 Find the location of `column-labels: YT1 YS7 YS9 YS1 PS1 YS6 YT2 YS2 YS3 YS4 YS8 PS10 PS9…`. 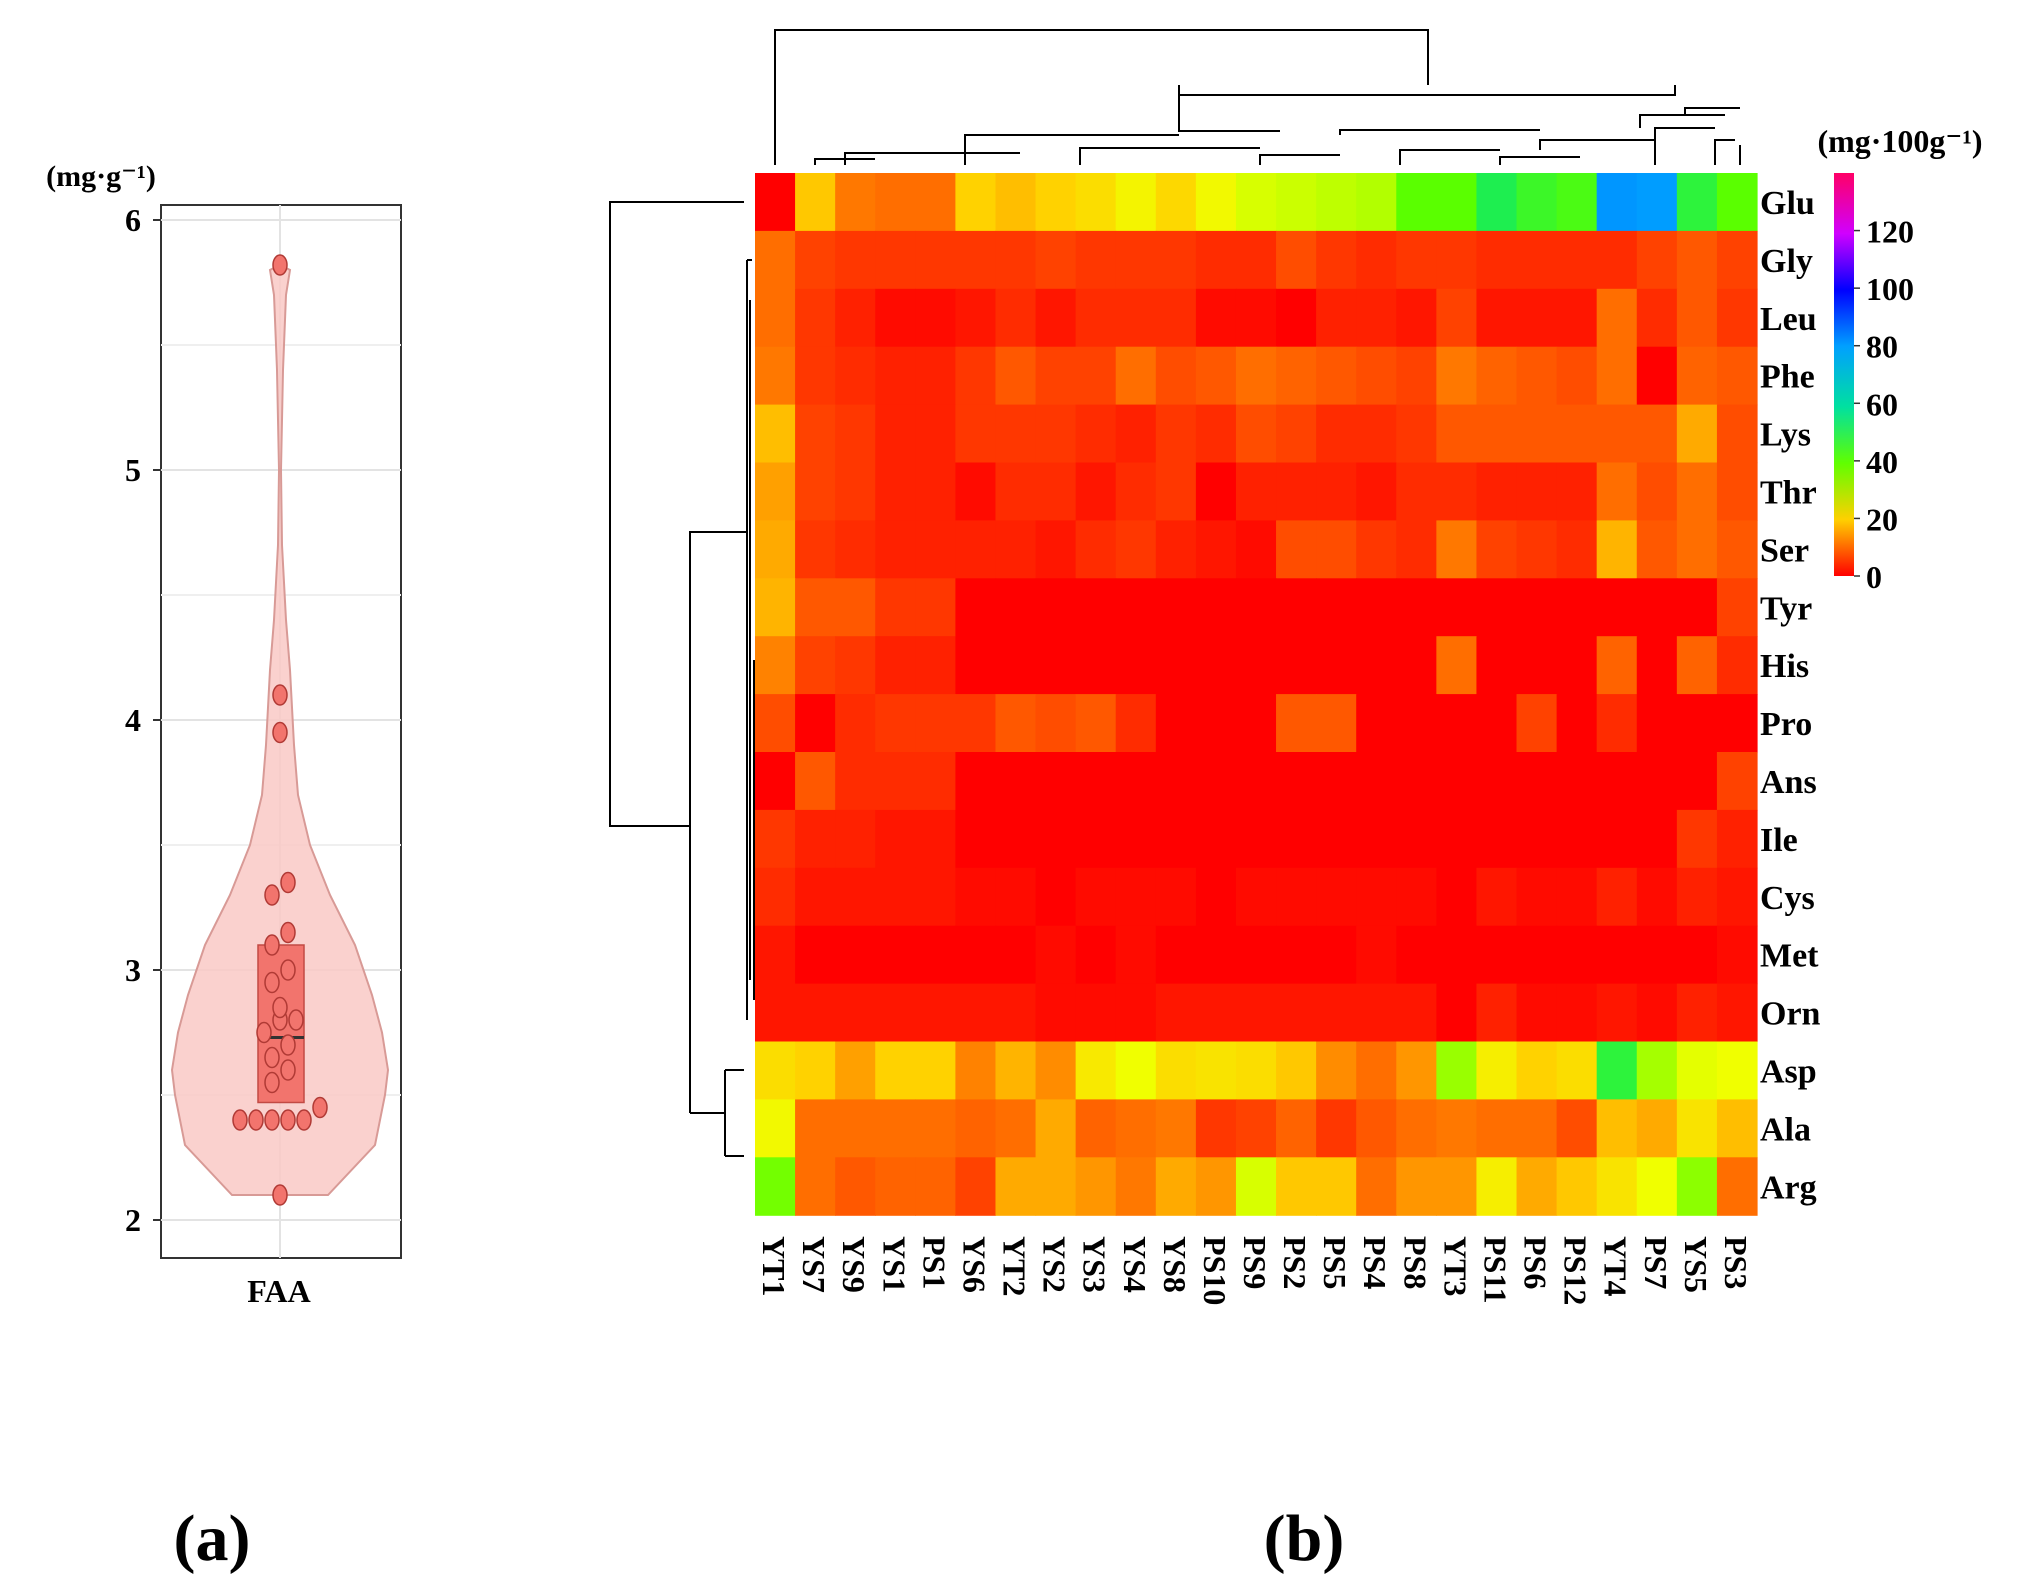

column-labels: YT1 YS7 YS9 YS1 PS1 YS6 YT2 YS2 YS3 YS4 YS8 PS10 PS9… is located at coordinates (1255, 1270).